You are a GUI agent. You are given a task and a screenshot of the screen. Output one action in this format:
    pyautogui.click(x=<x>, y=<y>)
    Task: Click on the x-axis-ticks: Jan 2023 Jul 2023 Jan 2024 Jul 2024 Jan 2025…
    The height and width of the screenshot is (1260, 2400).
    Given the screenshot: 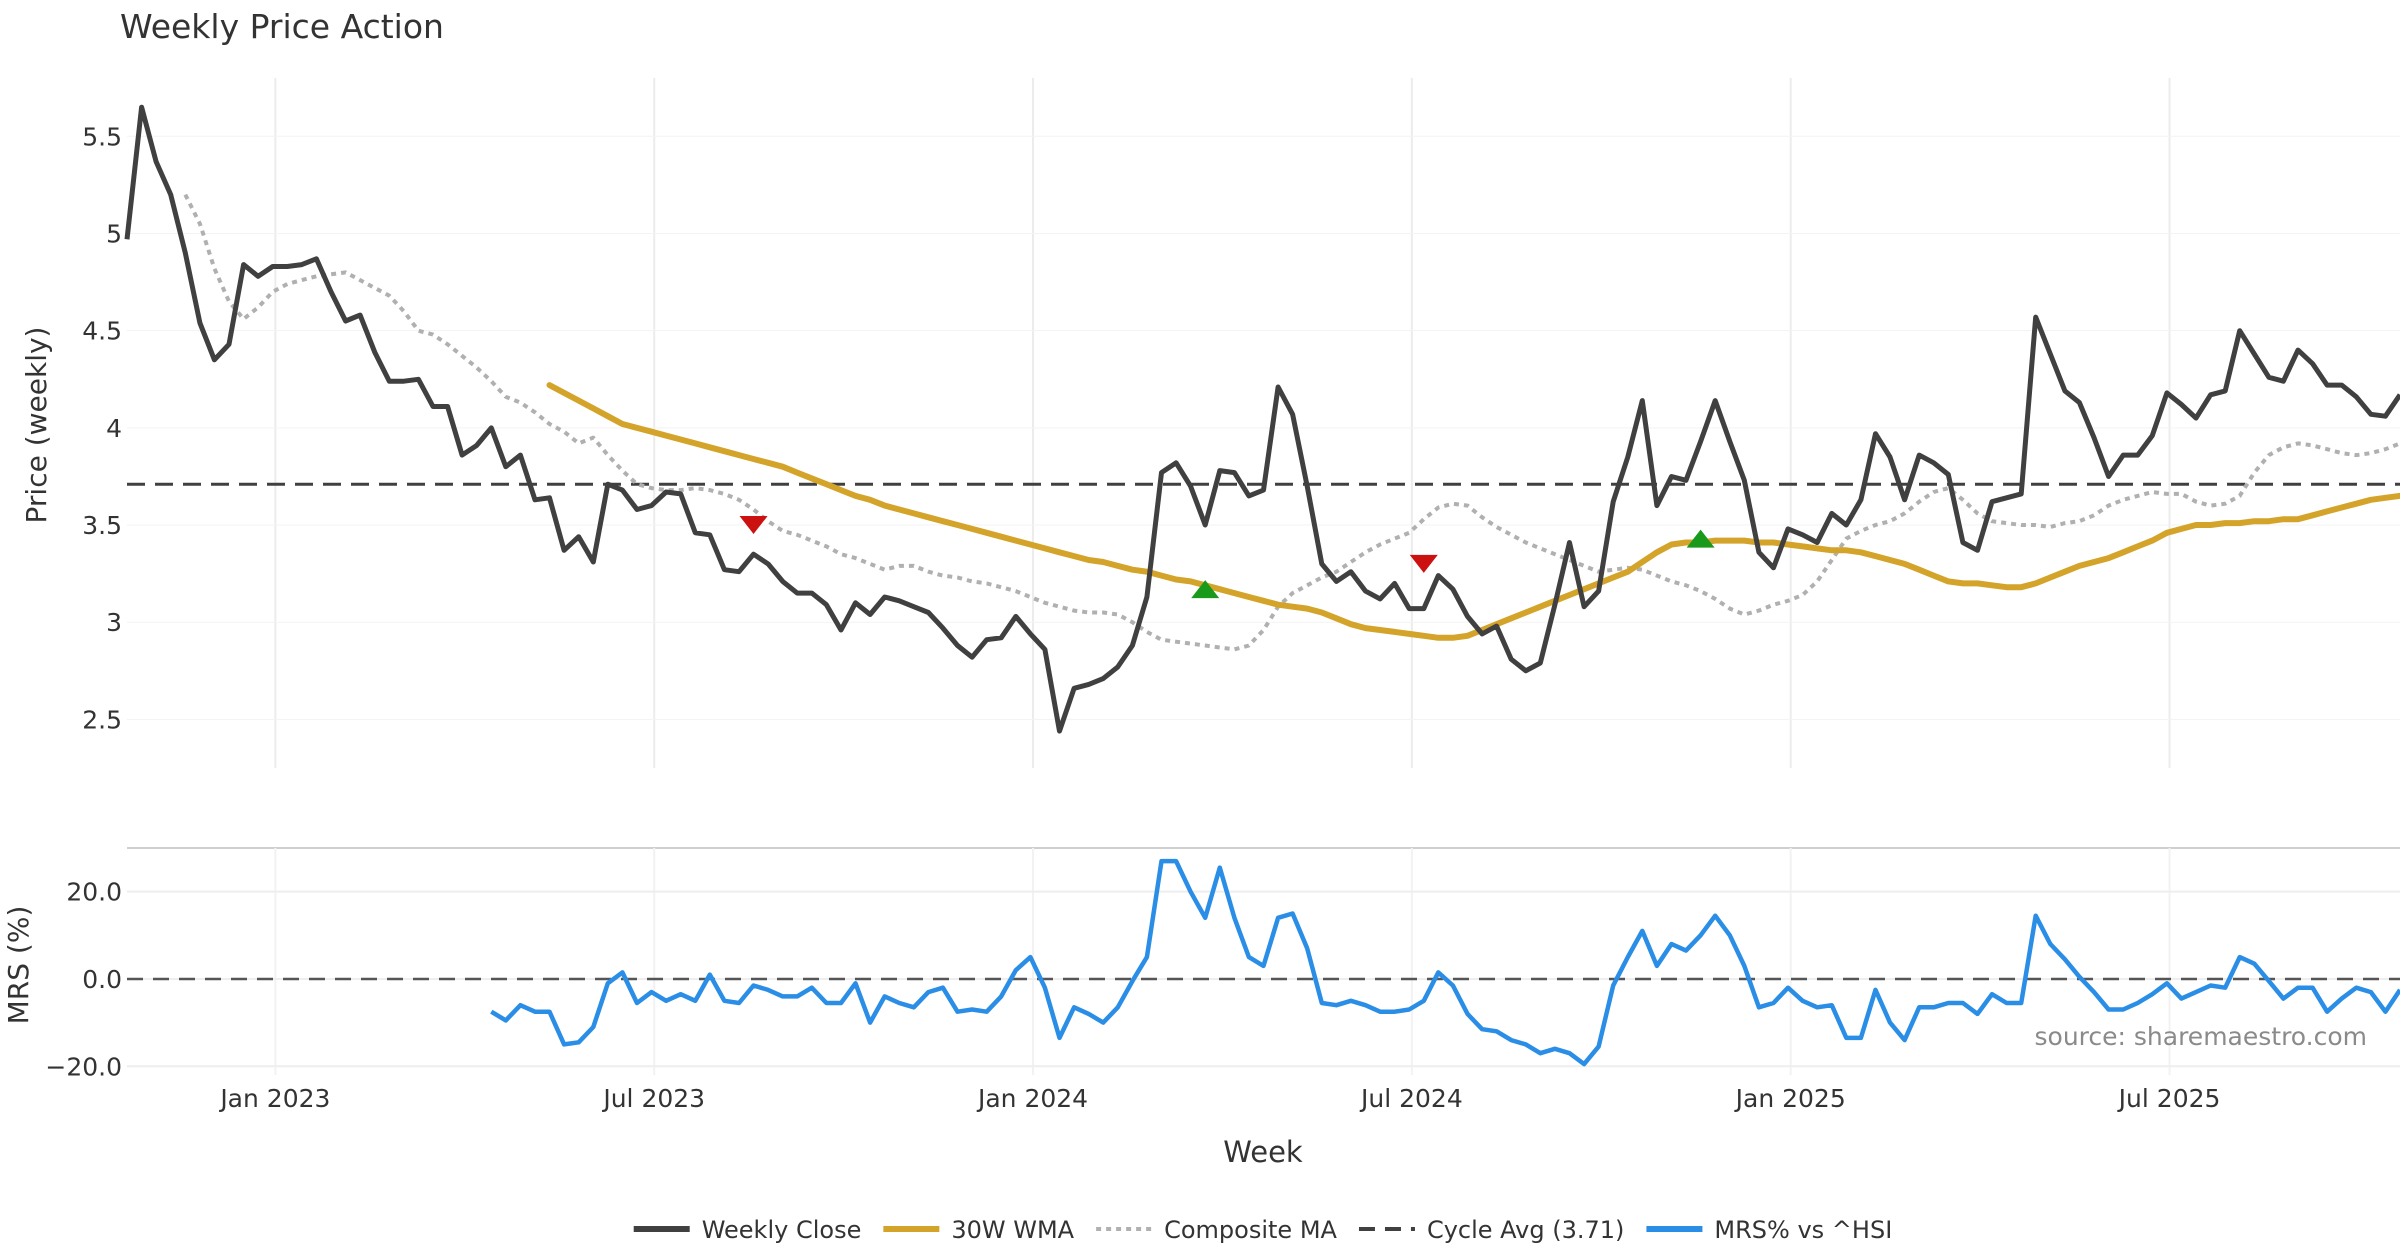 What is the action you would take?
    pyautogui.click(x=1219, y=1098)
    